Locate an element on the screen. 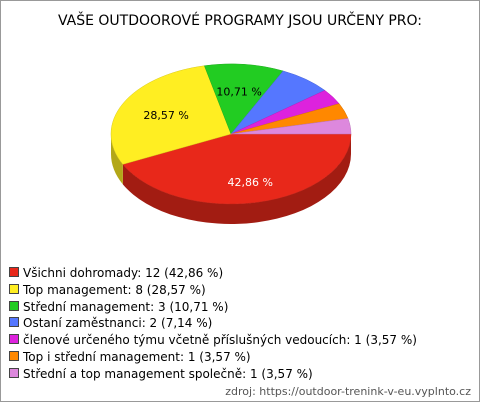 The height and width of the screenshot is (402, 480). legend-item: Top i střední management: 1 (3,57 %) is located at coordinates (213, 357).